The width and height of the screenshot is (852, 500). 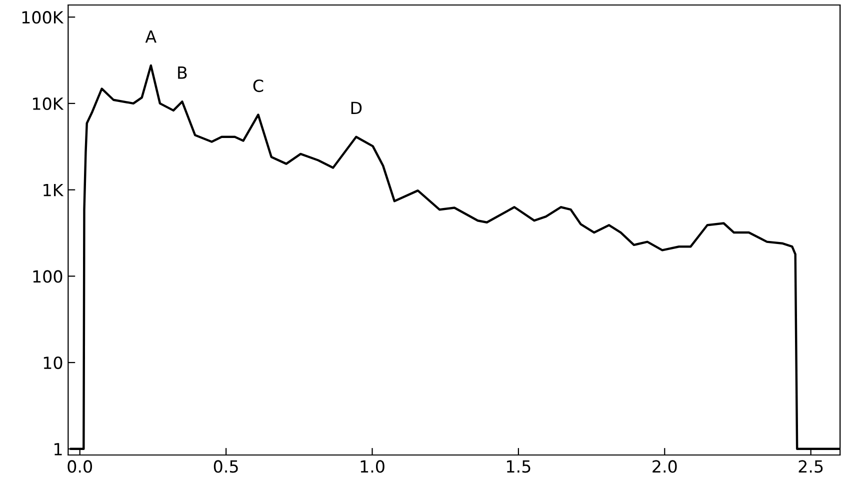 What do you see at coordinates (80, 466) in the screenshot?
I see `x-tick-label: 0.0` at bounding box center [80, 466].